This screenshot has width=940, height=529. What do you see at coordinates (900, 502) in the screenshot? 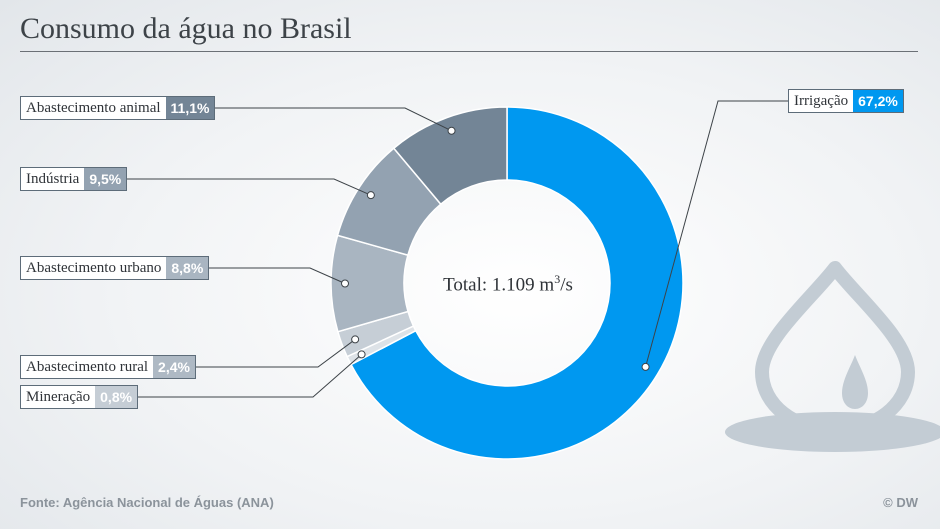
I see `credit-label: © DW` at bounding box center [900, 502].